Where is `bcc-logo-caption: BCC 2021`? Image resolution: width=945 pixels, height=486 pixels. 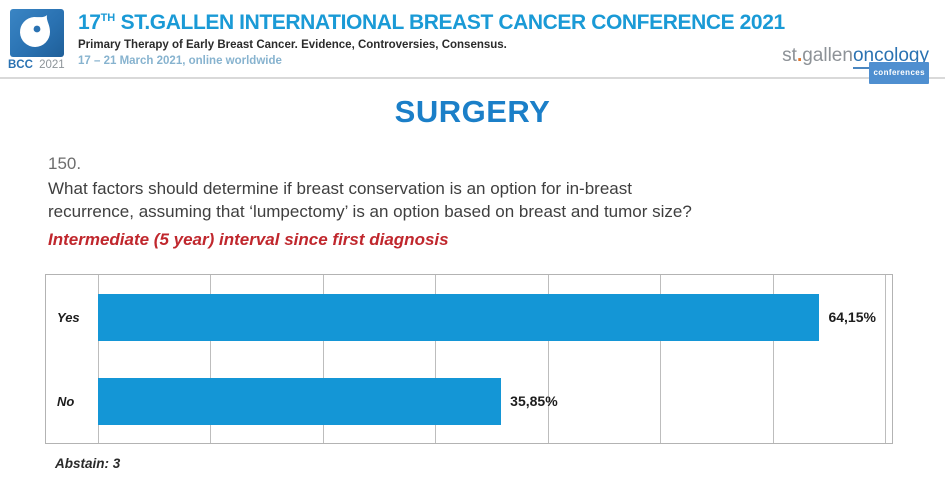 bcc-logo-caption: BCC 2021 is located at coordinates (41, 65).